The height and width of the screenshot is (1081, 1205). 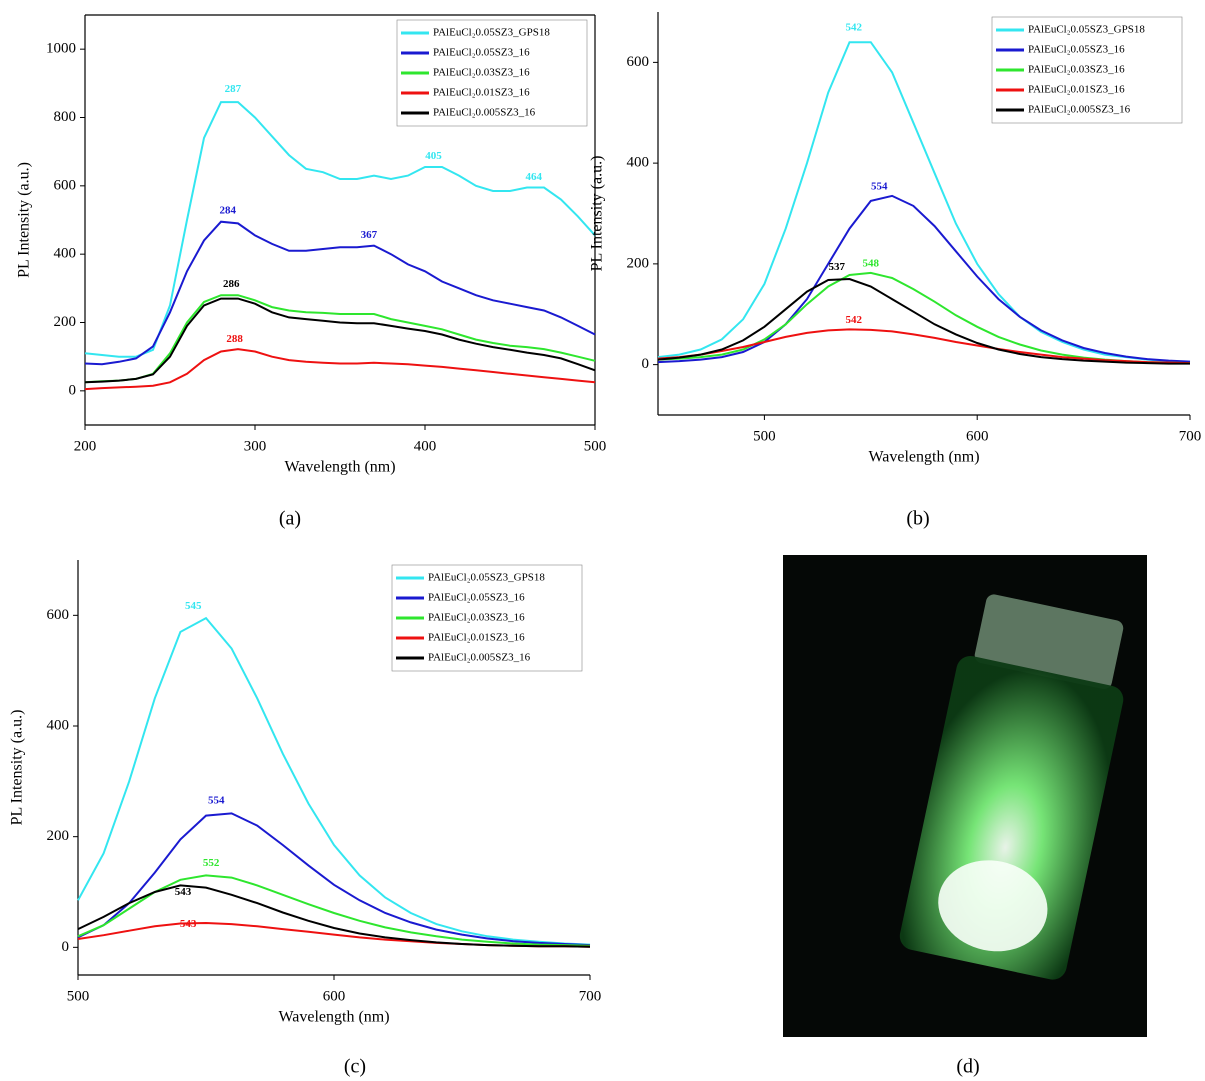 I want to click on image-caption: (d), so click(x=967, y=1067).